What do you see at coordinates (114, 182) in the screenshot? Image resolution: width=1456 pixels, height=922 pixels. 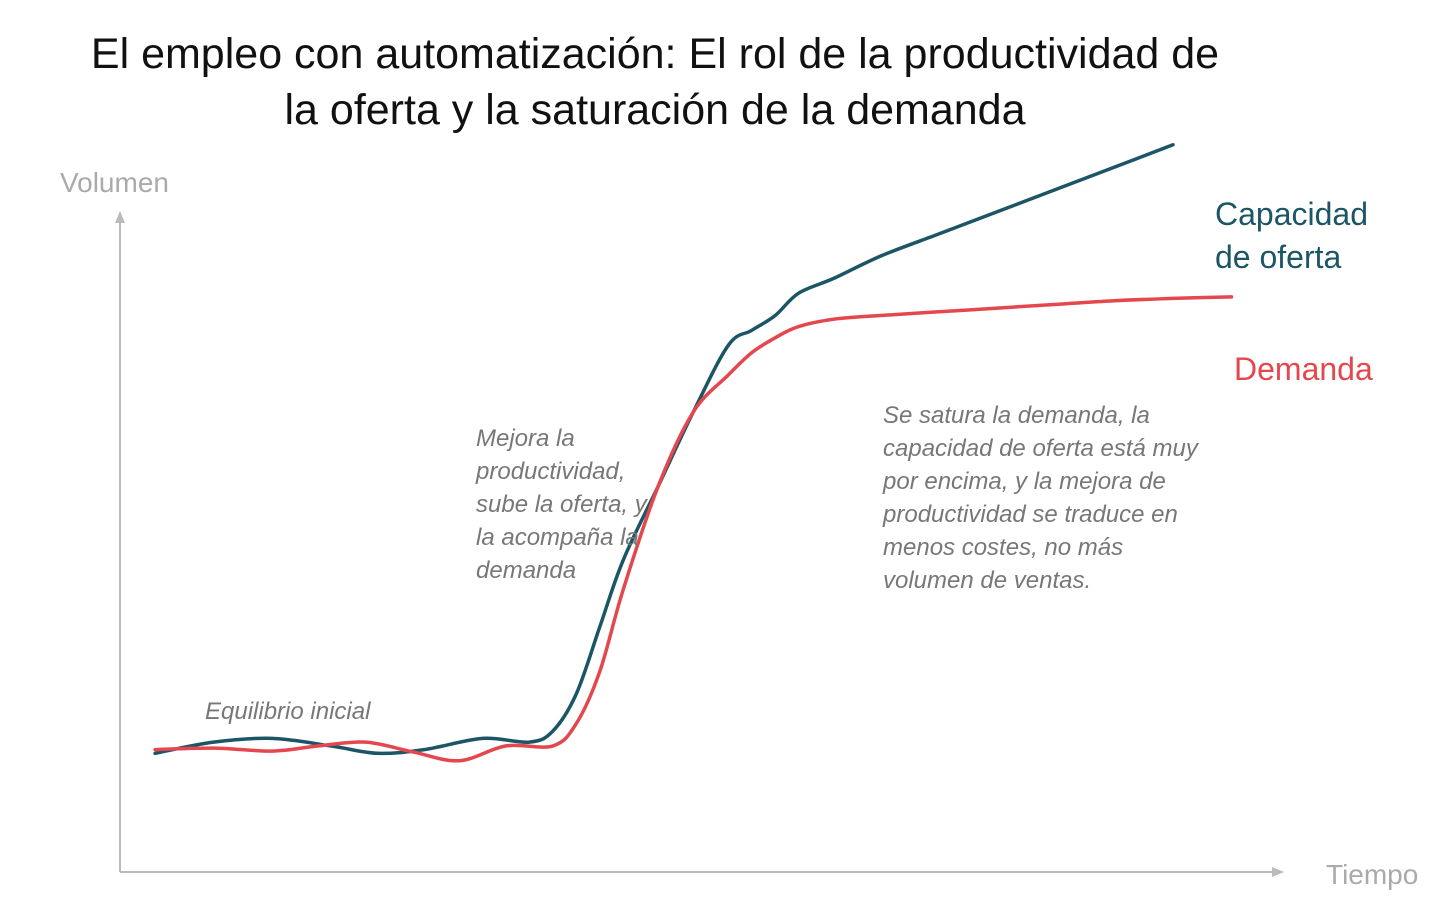 I see `y-axis-label: Volumen` at bounding box center [114, 182].